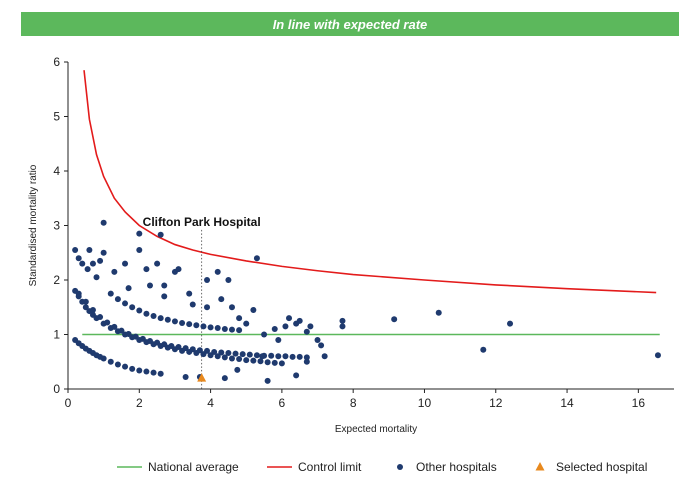  I want to click on selected-hospital-point, so click(202, 377).